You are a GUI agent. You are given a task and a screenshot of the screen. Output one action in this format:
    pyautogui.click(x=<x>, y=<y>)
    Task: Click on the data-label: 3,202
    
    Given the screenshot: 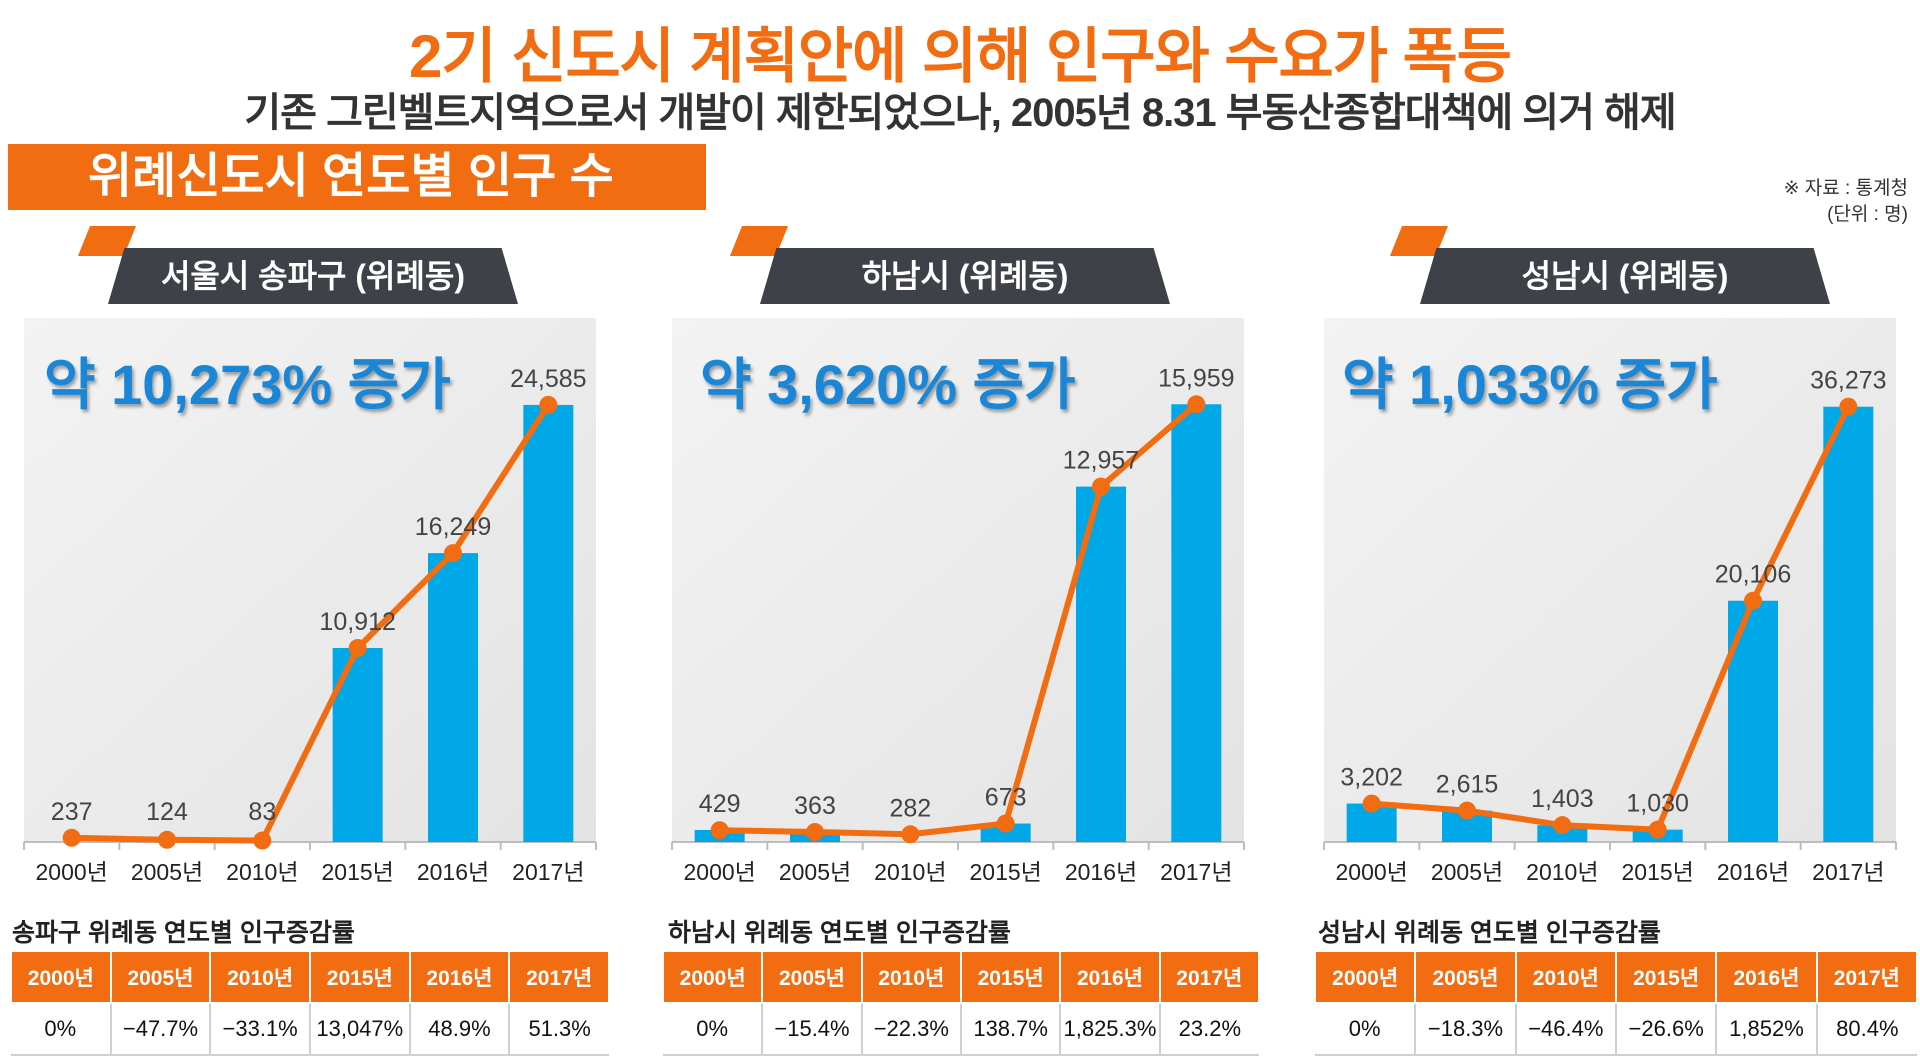 What is the action you would take?
    pyautogui.click(x=1371, y=778)
    